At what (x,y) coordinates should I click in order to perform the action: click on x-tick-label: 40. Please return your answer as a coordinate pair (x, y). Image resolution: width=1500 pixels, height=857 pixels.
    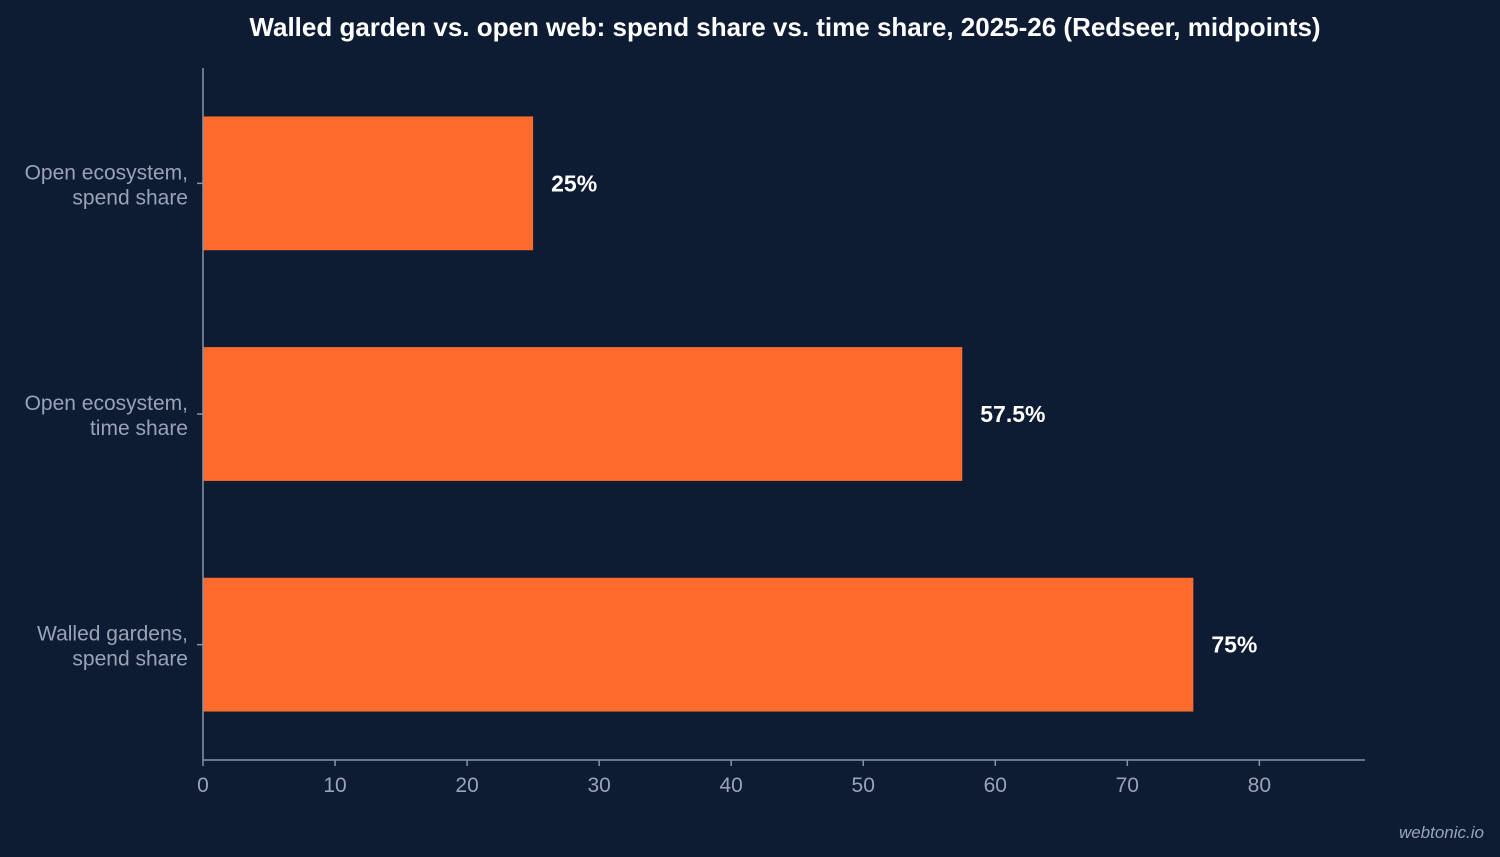
    Looking at the image, I should click on (731, 785).